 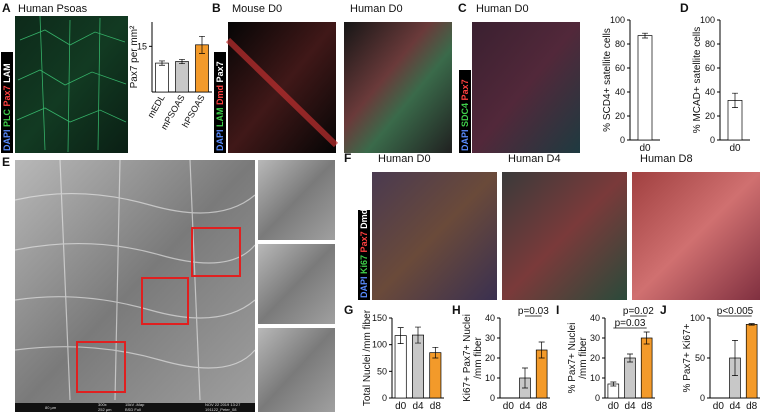 What do you see at coordinates (620, 44) in the screenshot?
I see `y-tick-label: 80` at bounding box center [620, 44].